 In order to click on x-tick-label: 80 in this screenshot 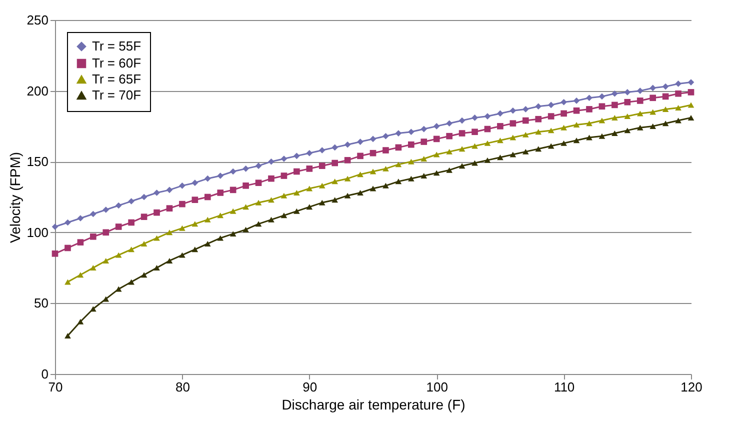, I will do `click(182, 387)`.